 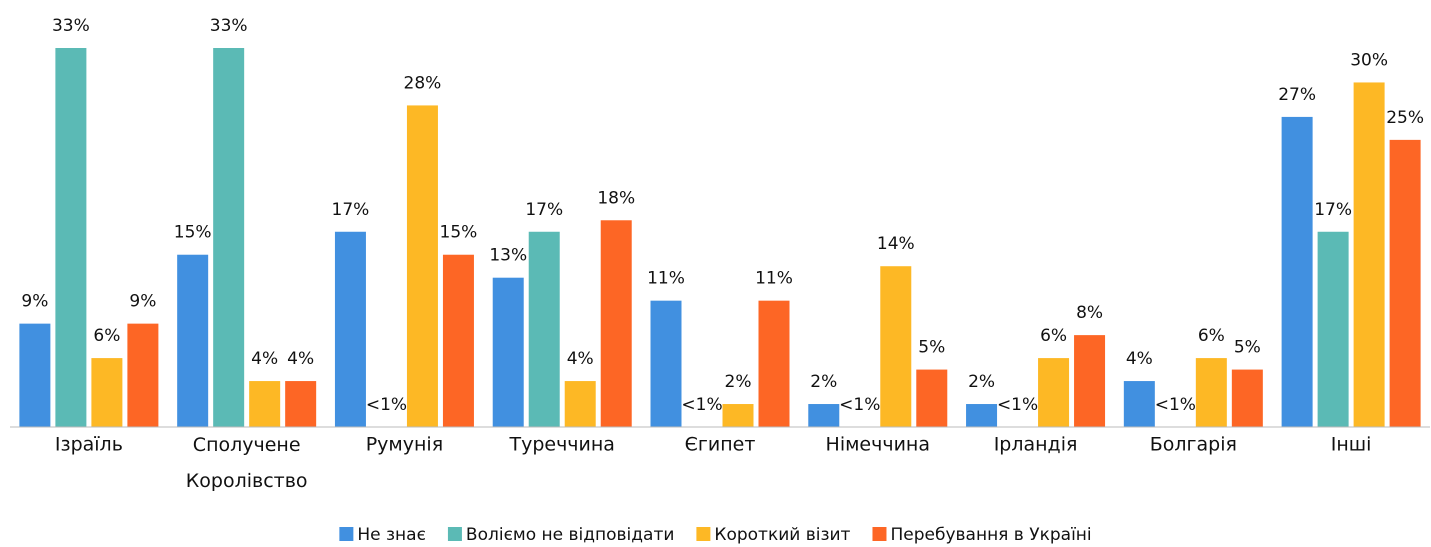 I want to click on x-tick-label-line: Королівство, so click(x=247, y=481).